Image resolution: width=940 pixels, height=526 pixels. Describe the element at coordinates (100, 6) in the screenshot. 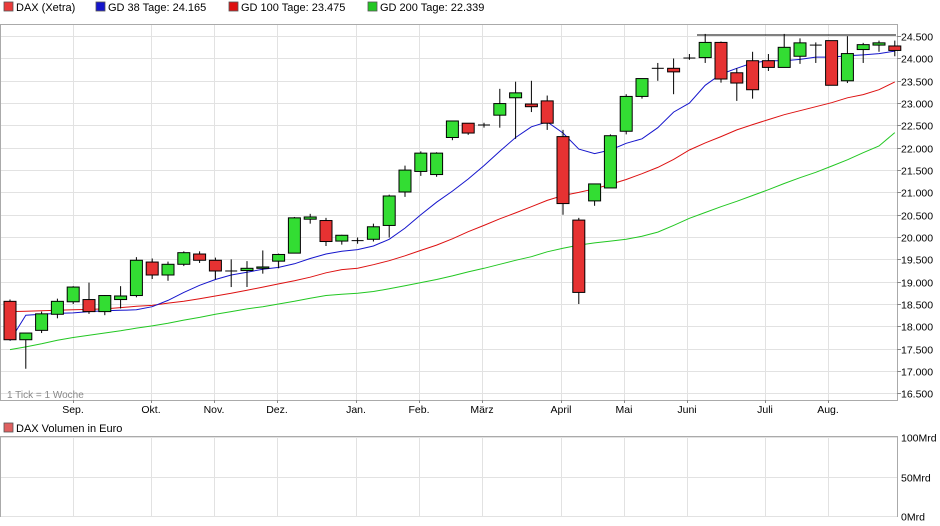

I see `legend-swatch-gd38` at that location.